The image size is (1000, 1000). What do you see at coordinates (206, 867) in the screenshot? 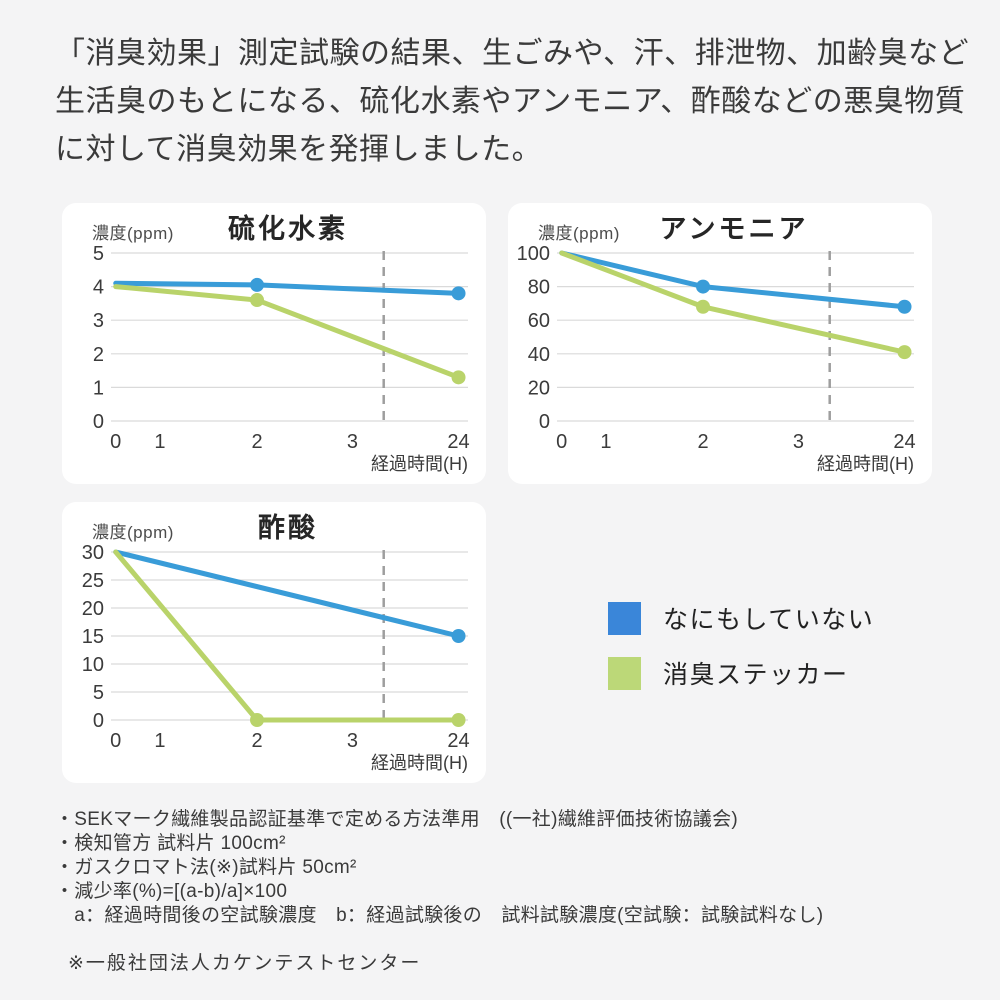
I see `footnote-line-3: ・ガスクロマト法(※)試料片 50cm²` at bounding box center [206, 867].